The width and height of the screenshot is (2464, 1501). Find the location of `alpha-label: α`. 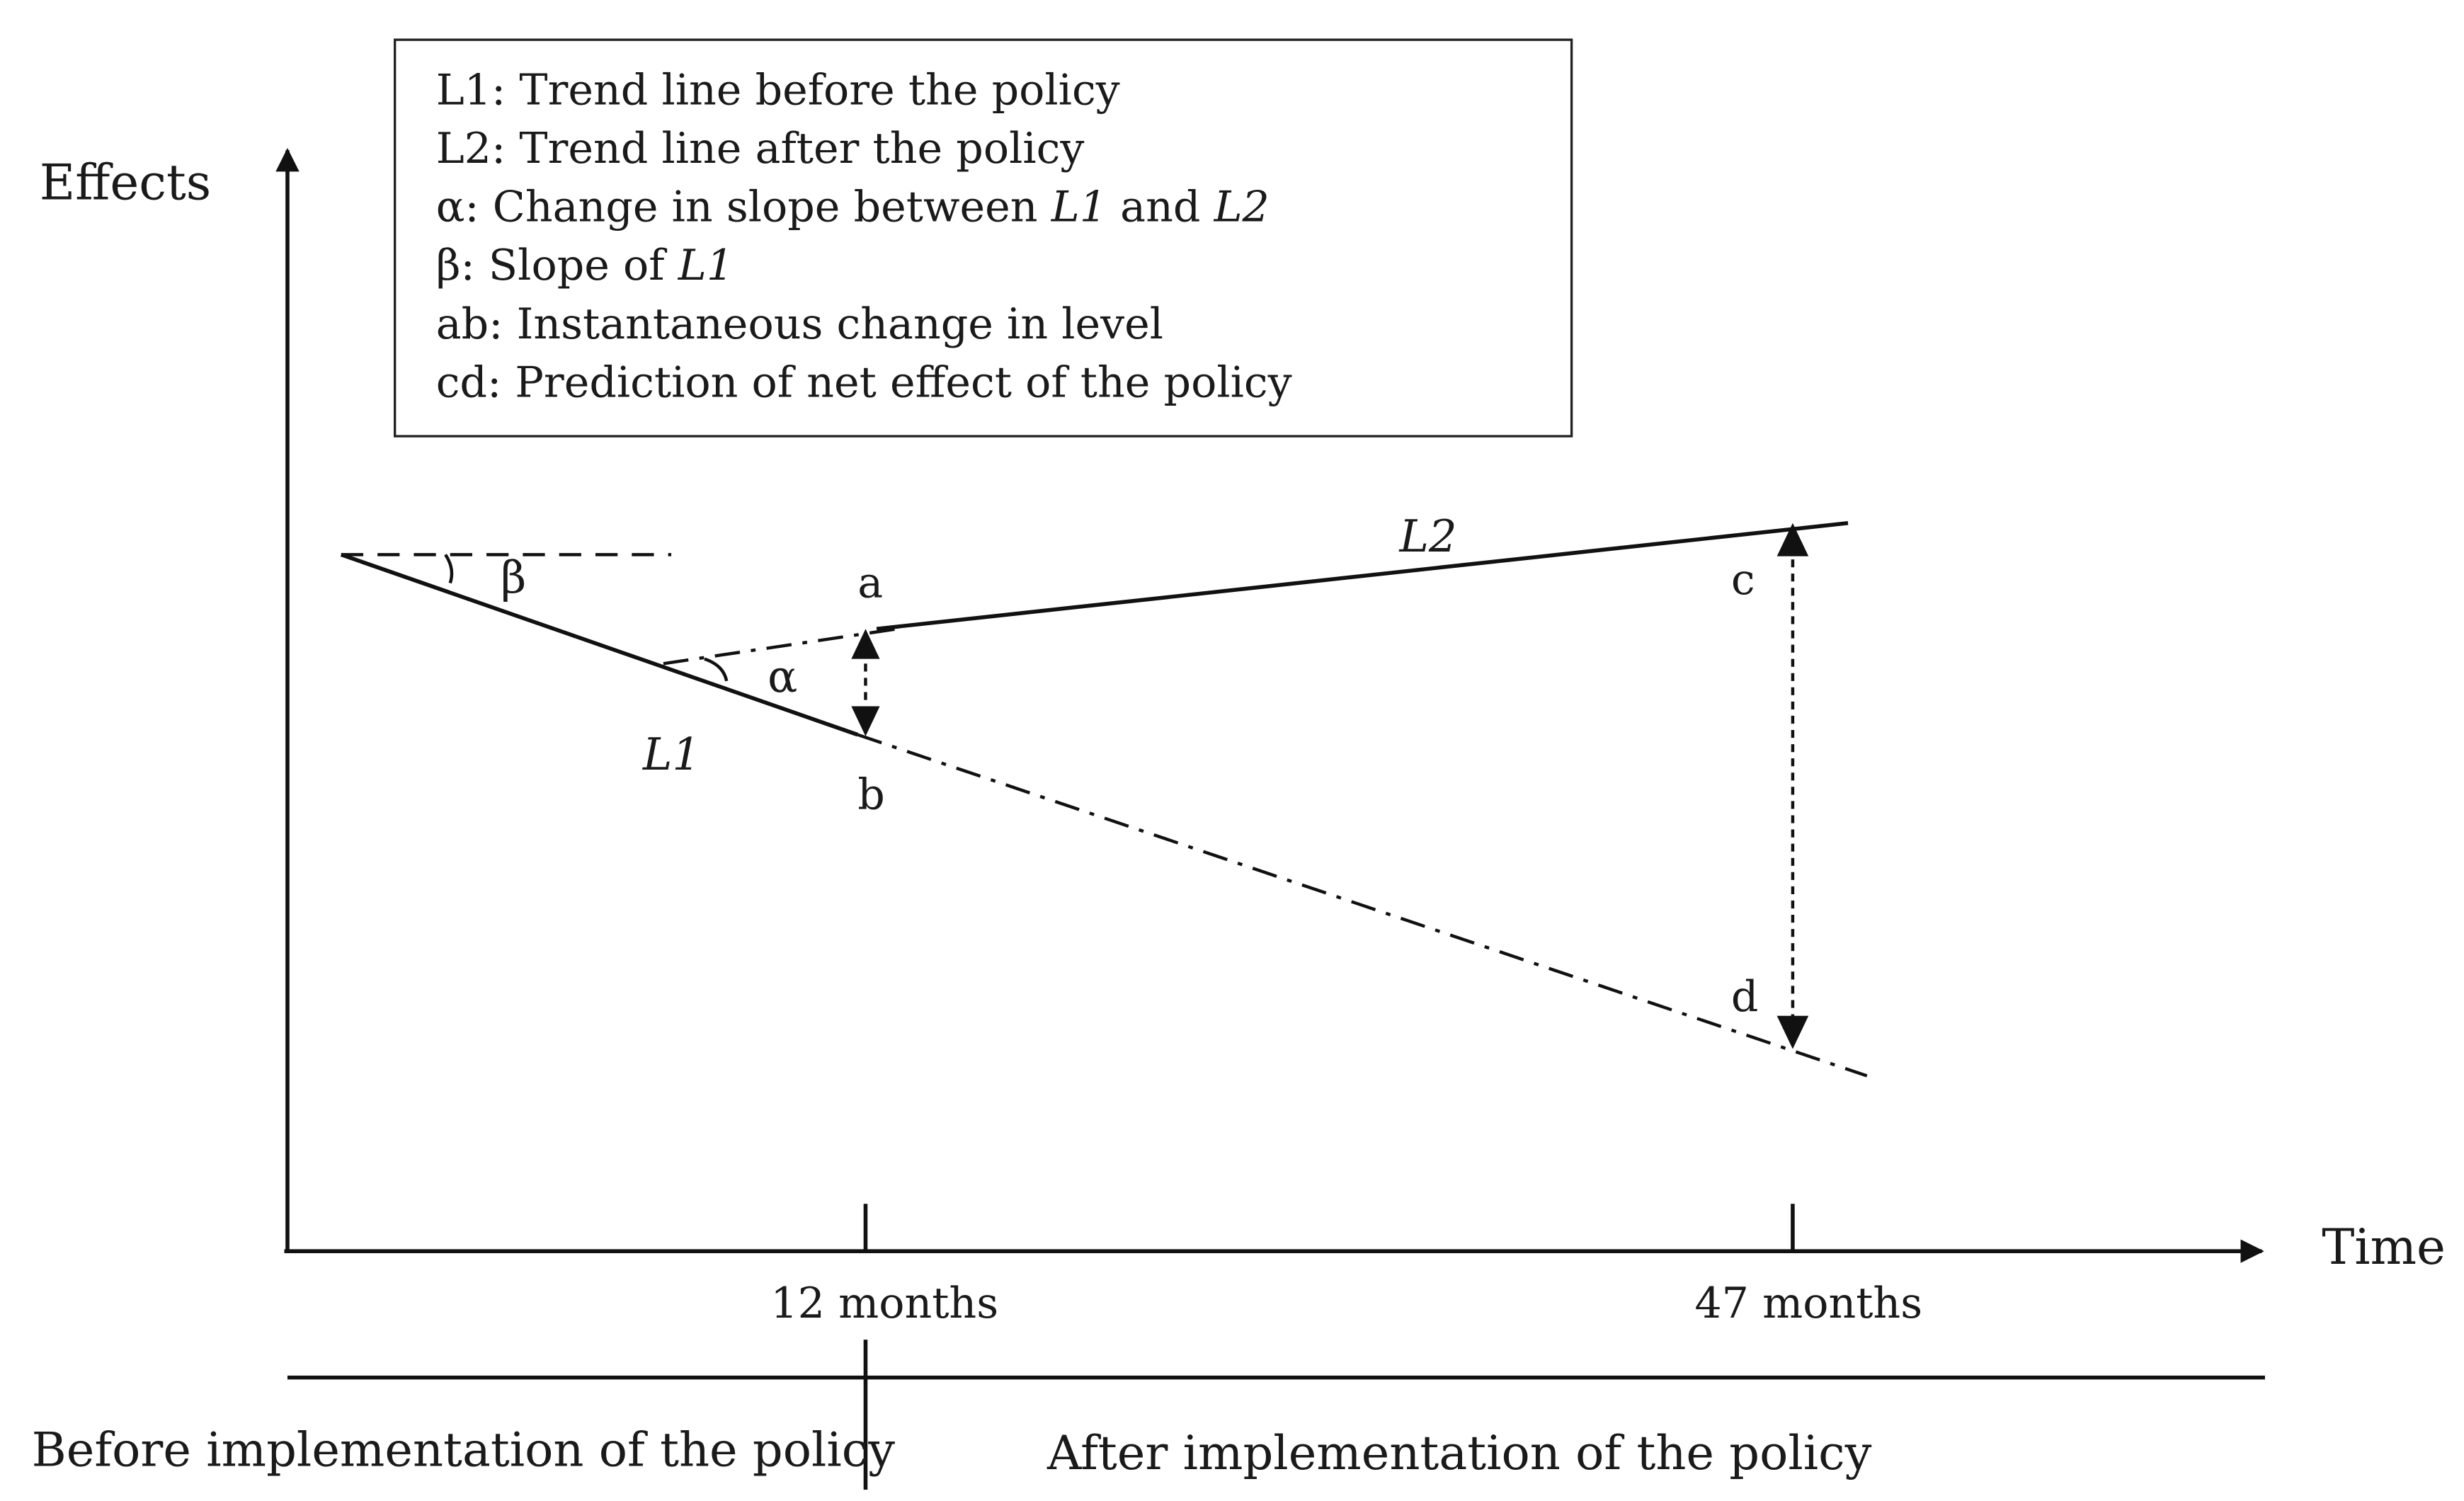

alpha-label: α is located at coordinates (783, 676).